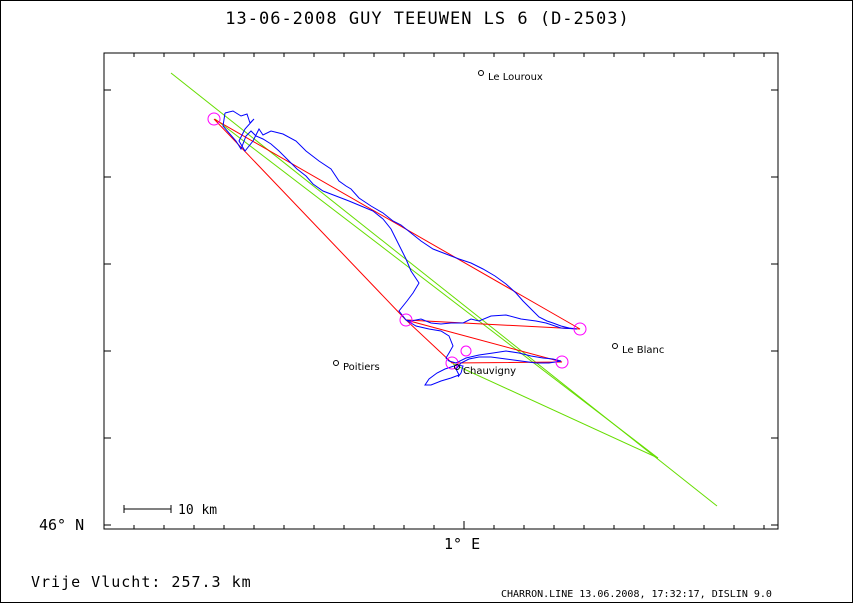  I want to click on town-label-chauvigny: Chauvigny, so click(489, 371).